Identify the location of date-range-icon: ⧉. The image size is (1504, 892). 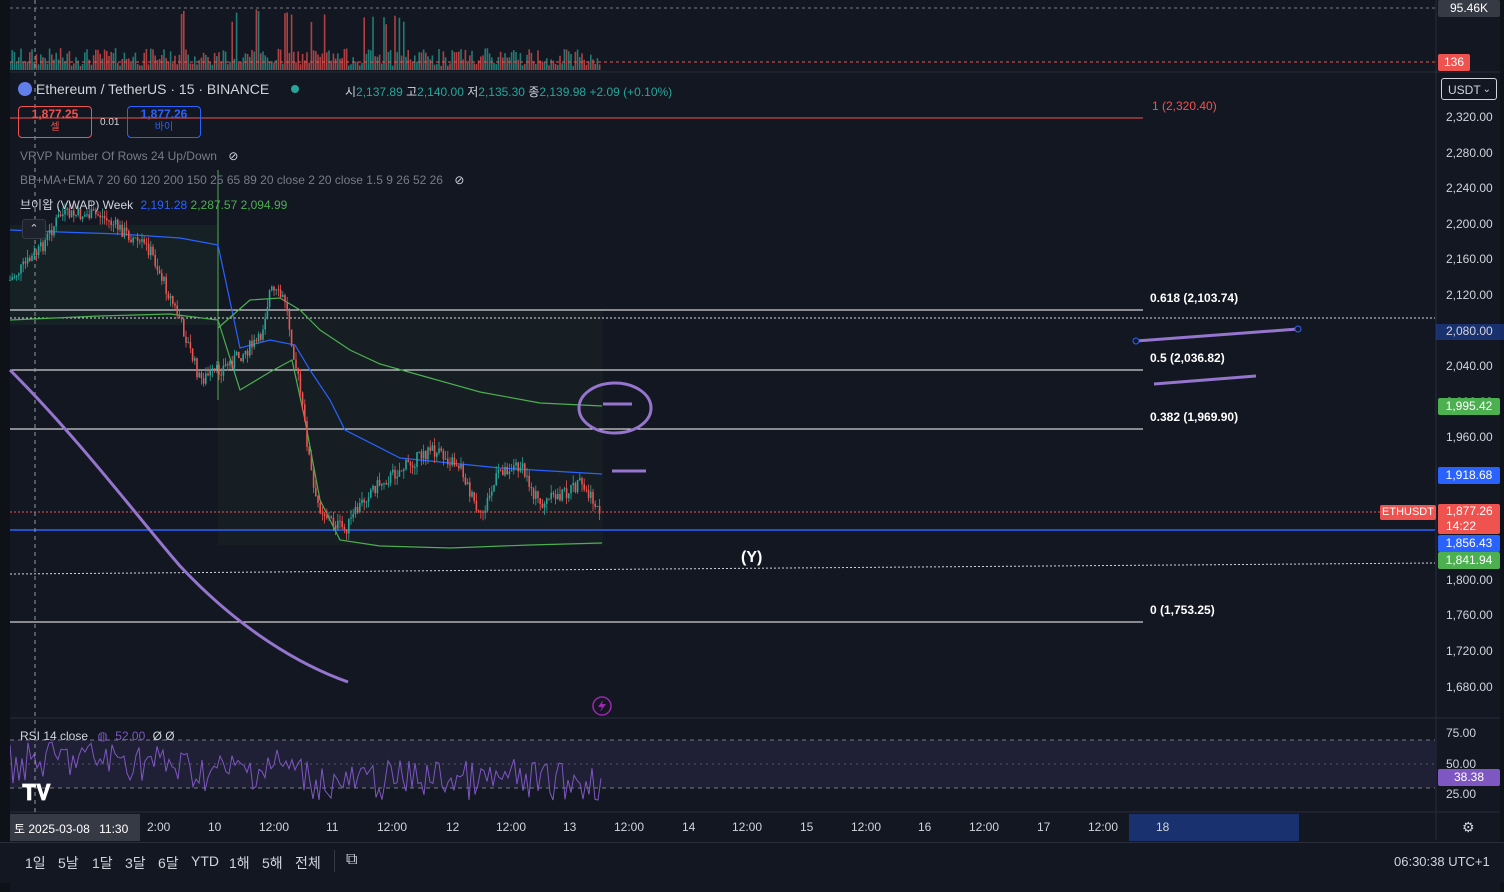
(352, 859).